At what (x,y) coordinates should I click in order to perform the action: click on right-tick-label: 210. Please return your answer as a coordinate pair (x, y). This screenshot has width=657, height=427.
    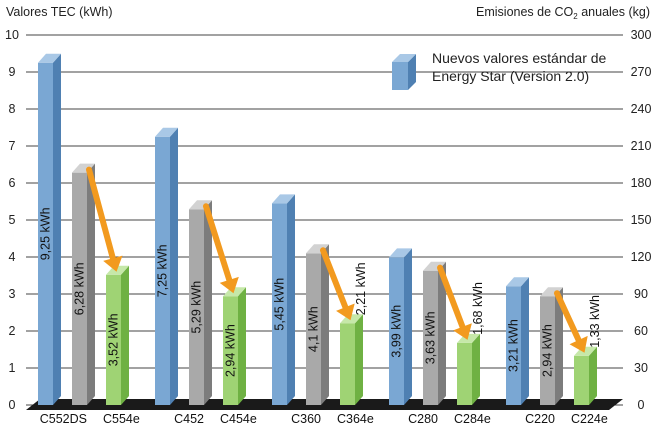
    Looking at the image, I should click on (641, 146).